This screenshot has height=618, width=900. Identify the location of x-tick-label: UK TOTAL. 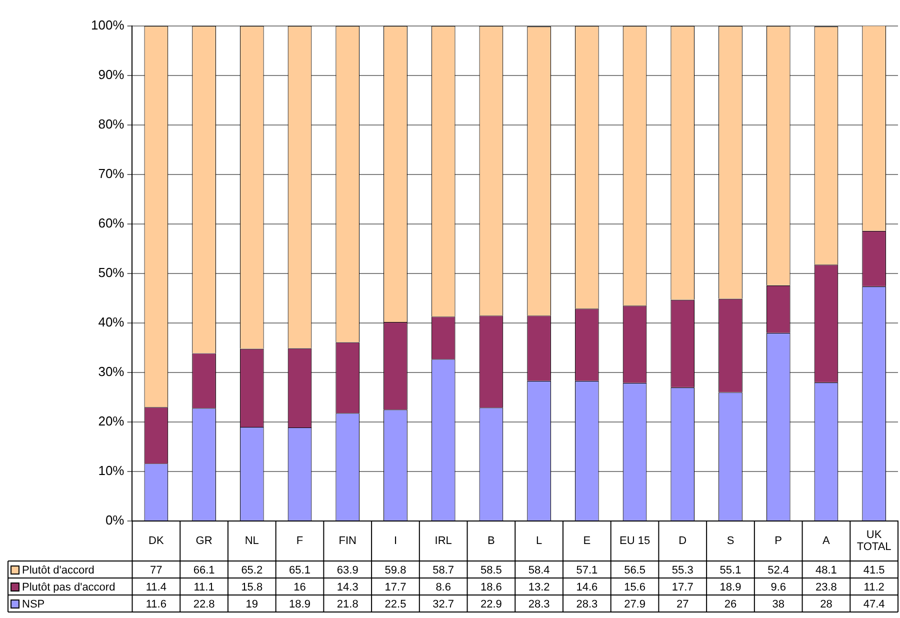
(874, 541).